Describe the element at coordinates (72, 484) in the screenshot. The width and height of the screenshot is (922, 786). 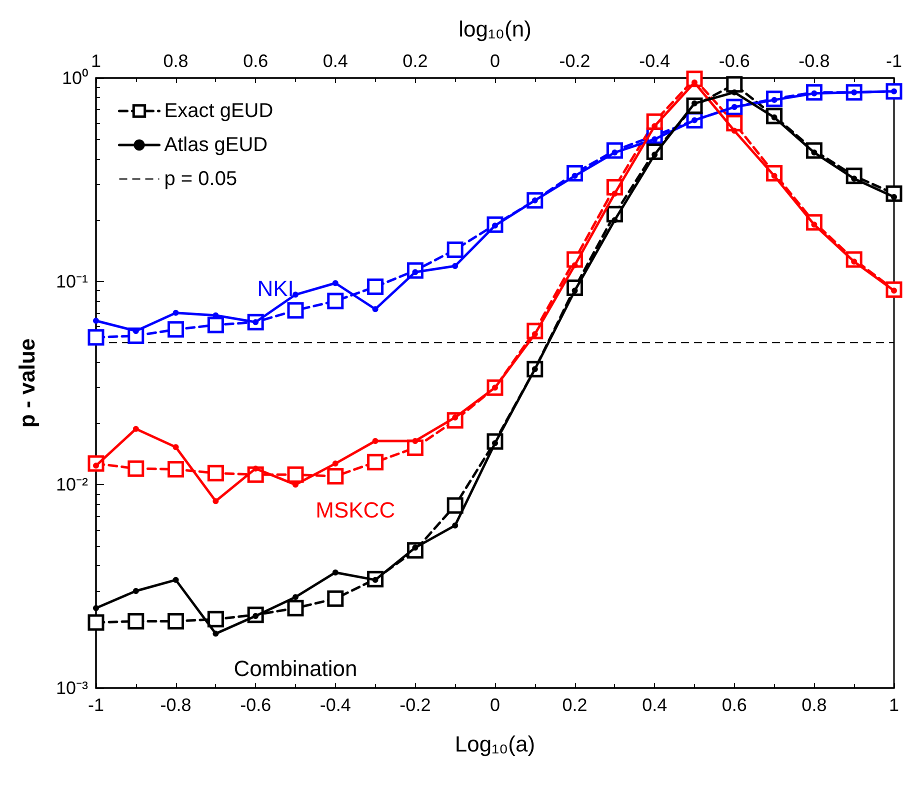
I see `y-tick-label: 10⁻²` at that location.